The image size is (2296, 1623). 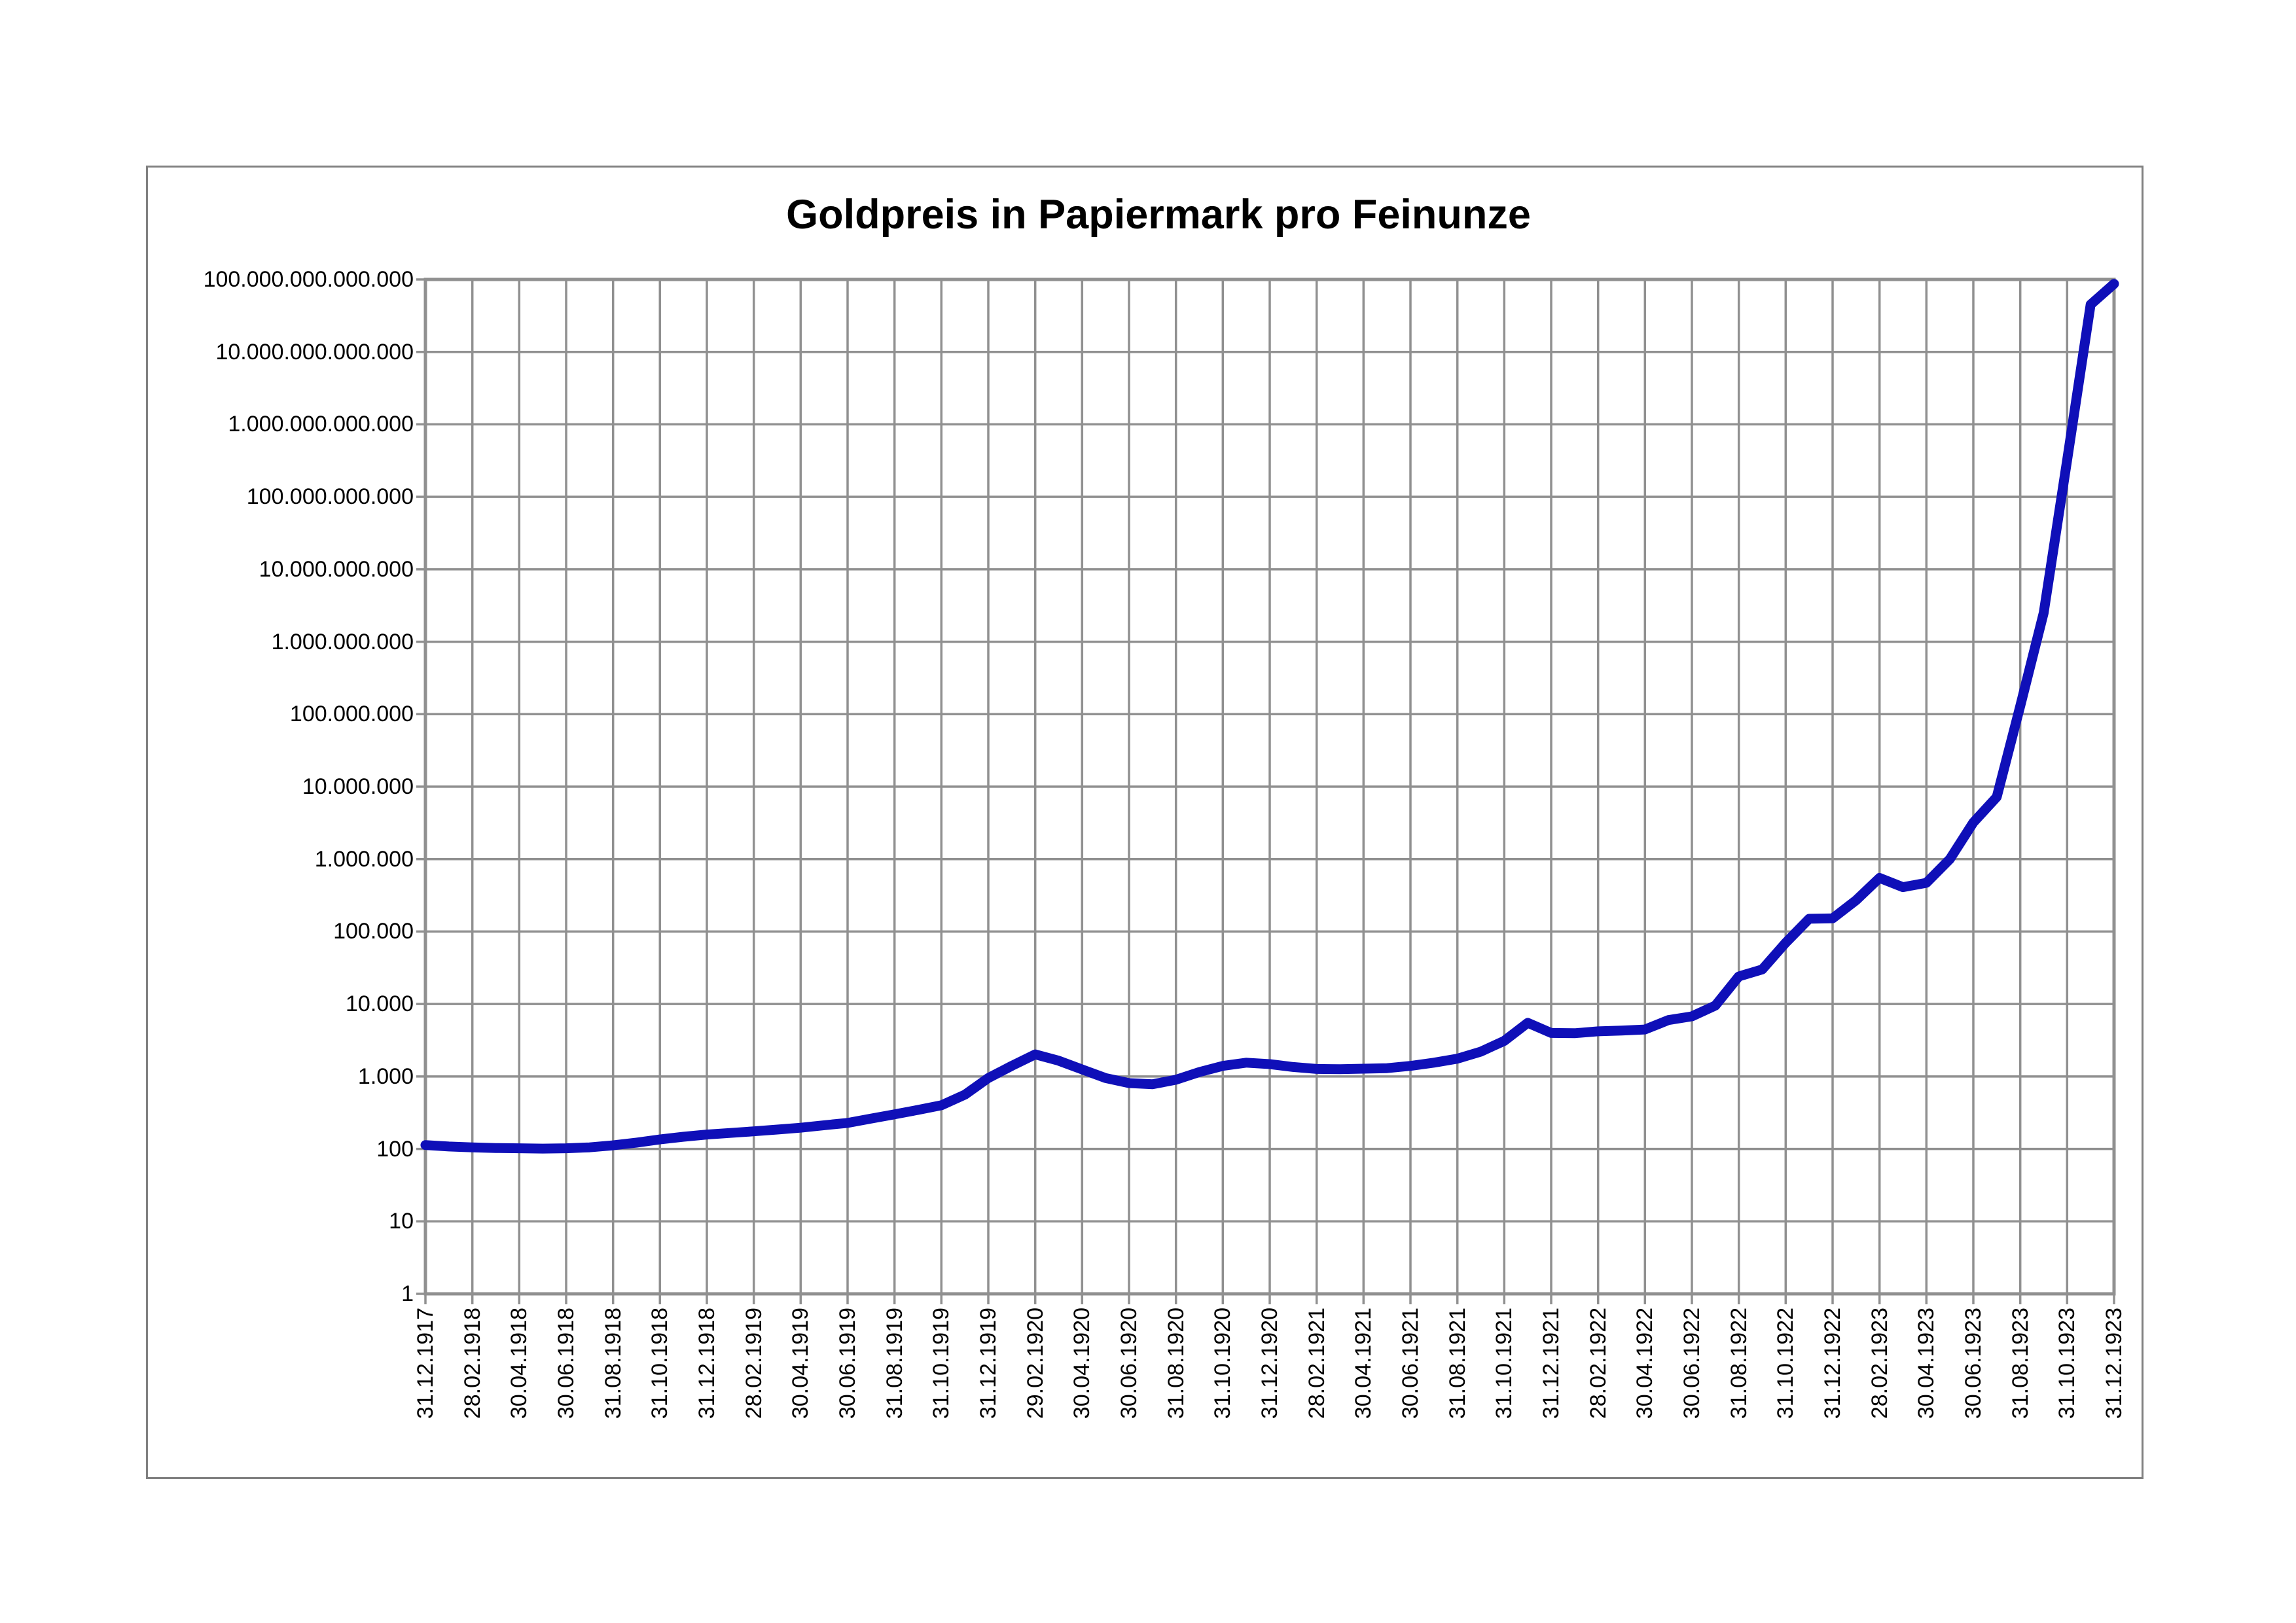 What do you see at coordinates (1158, 215) in the screenshot?
I see `chart-title: Goldpreis in Papiermark pro Feinunze` at bounding box center [1158, 215].